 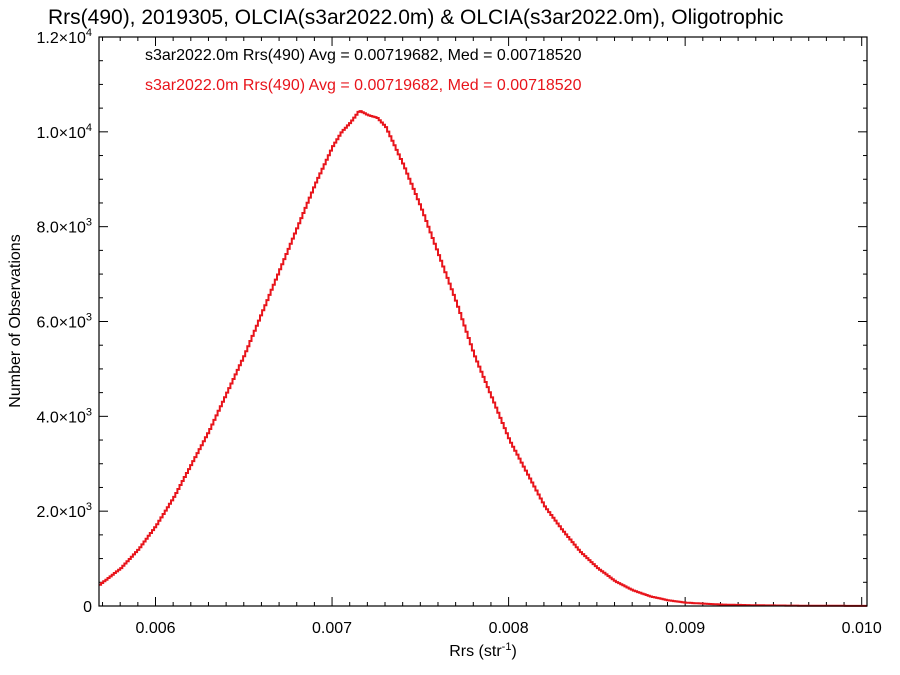 I want to click on y-tick-label: 0, so click(x=87, y=607).